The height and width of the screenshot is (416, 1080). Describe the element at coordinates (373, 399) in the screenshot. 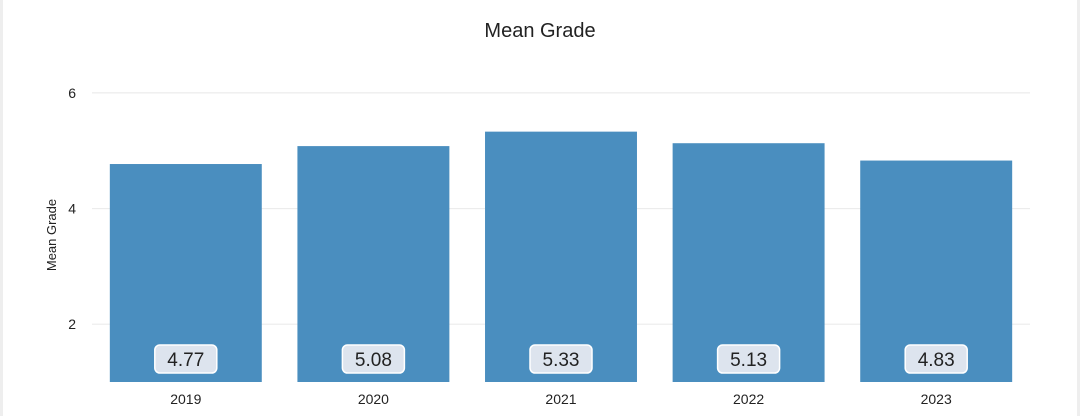

I see `x-tick-label: 2020` at that location.